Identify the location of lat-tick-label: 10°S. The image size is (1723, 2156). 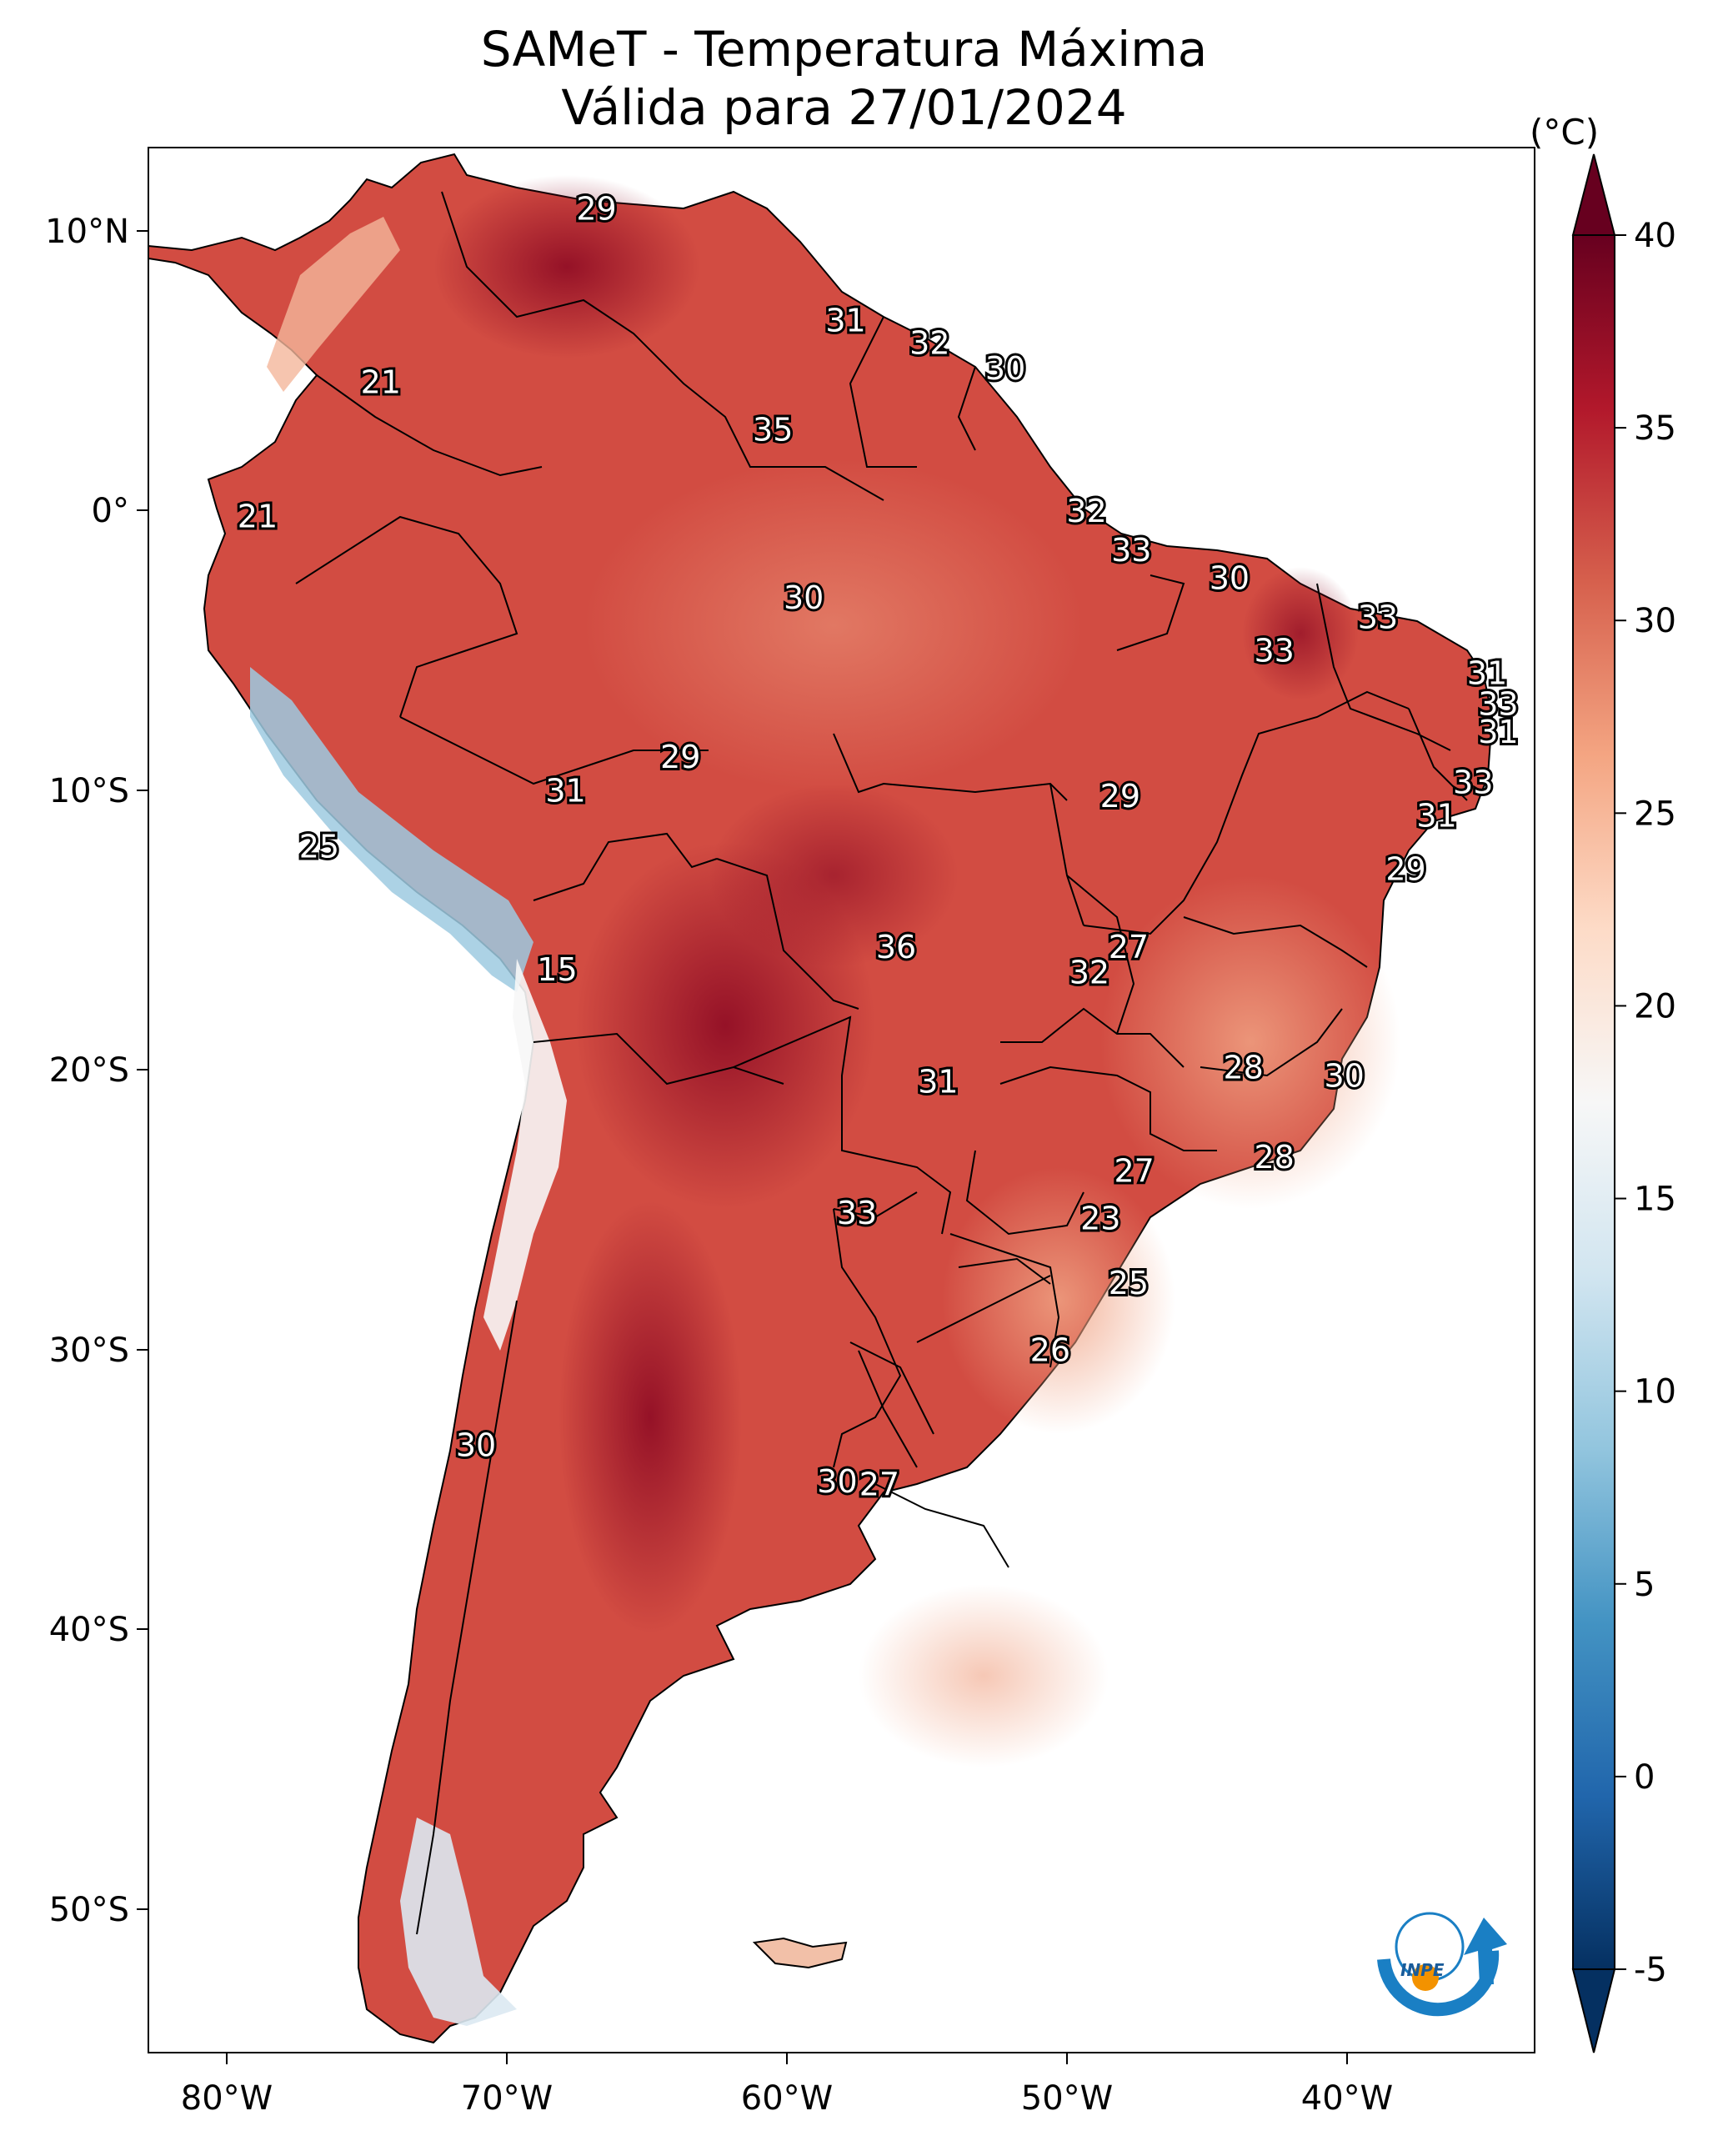
(89, 791).